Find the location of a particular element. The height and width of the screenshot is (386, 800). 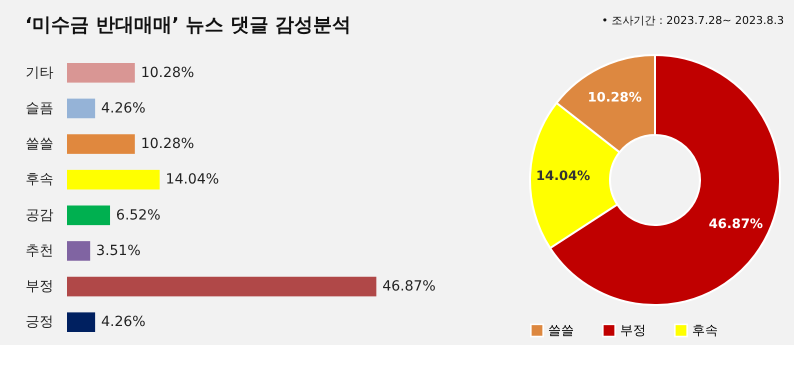

y-tick-label: 긍정 is located at coordinates (40, 322).